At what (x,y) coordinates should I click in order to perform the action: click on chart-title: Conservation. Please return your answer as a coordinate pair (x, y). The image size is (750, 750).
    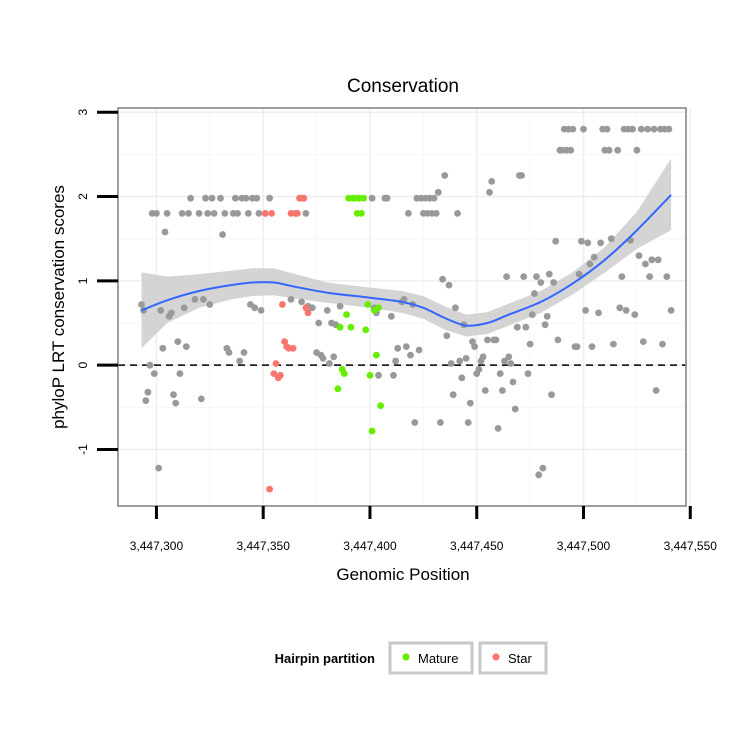
    Looking at the image, I should click on (403, 86).